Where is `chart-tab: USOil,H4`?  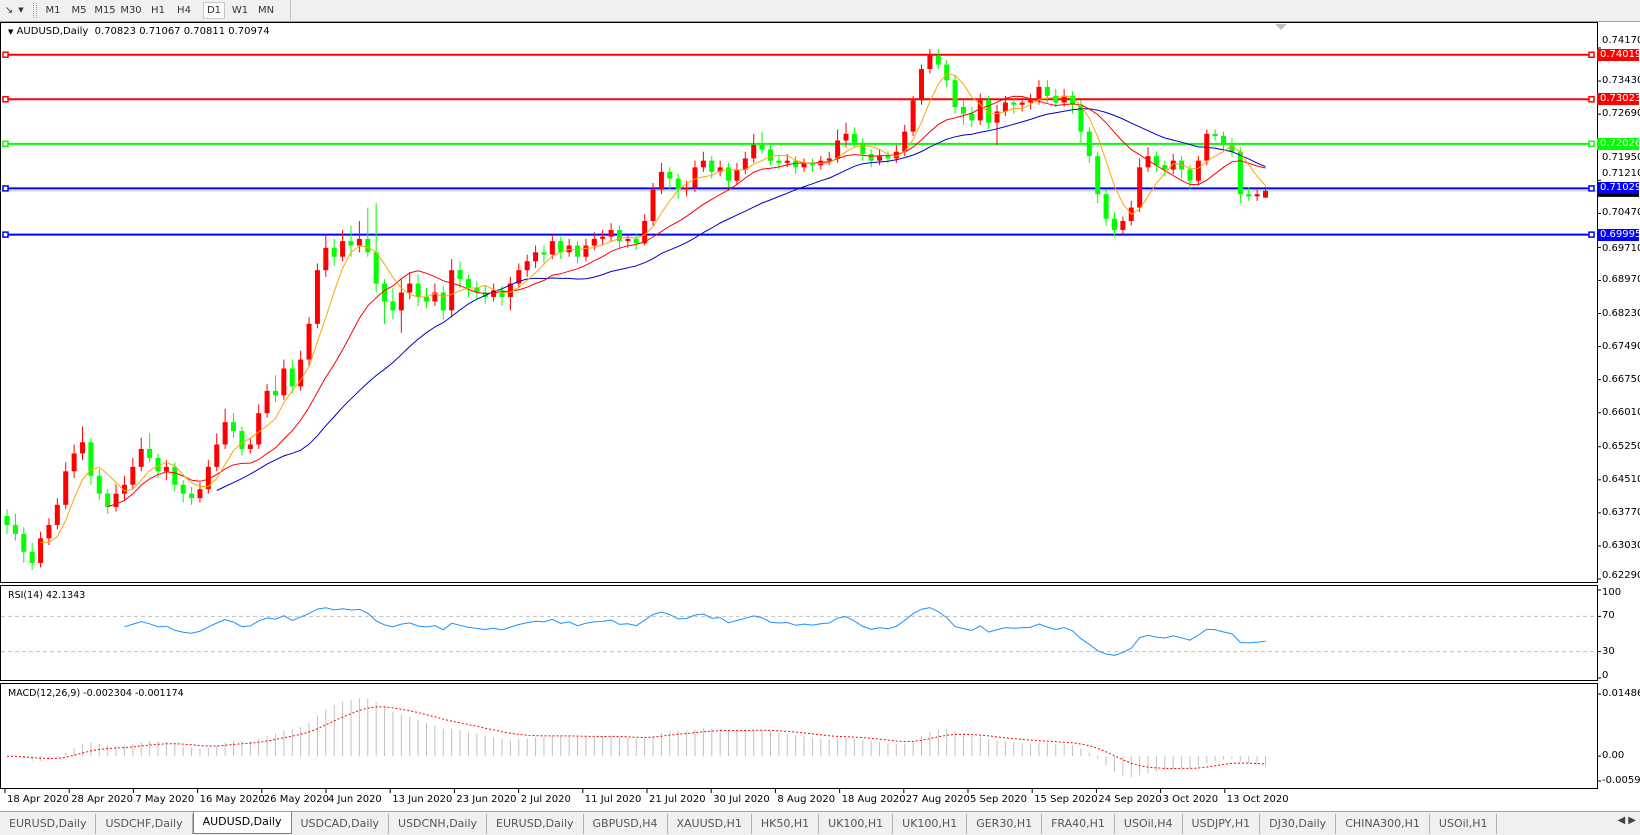 chart-tab: USOil,H4 is located at coordinates (1149, 824).